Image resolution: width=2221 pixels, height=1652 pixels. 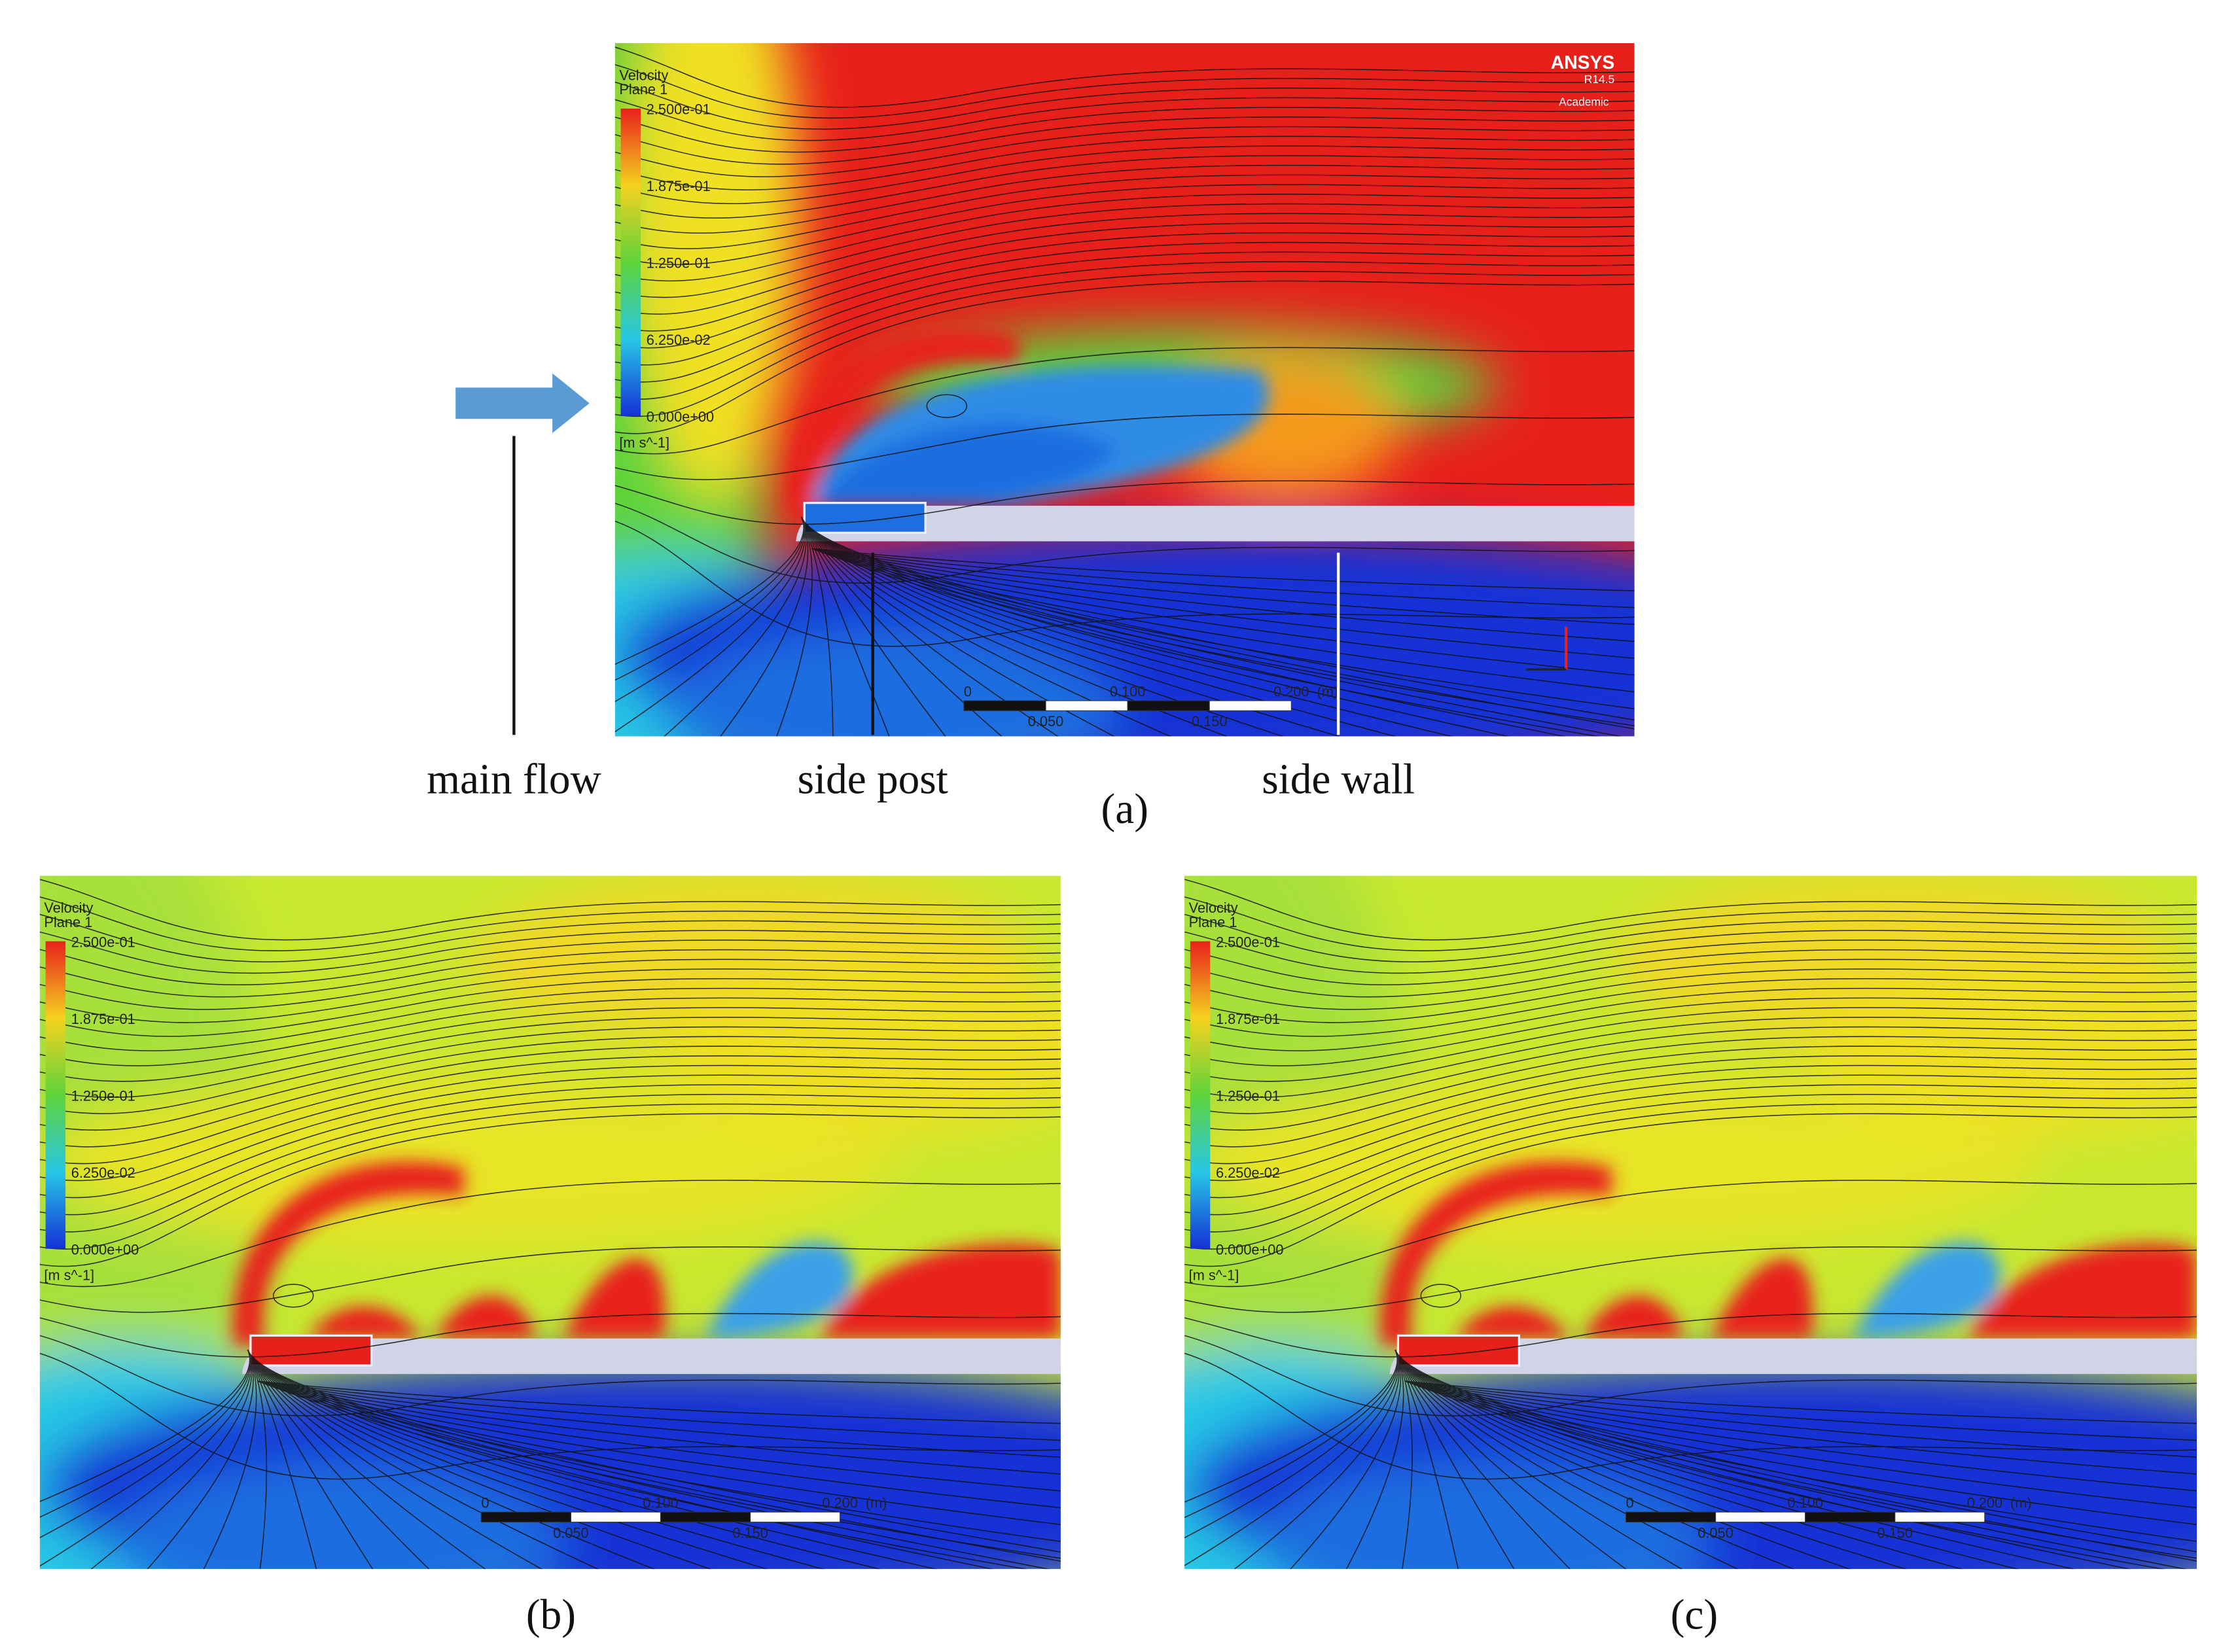 I want to click on scale-unit: (m), so click(x=877, y=1503).